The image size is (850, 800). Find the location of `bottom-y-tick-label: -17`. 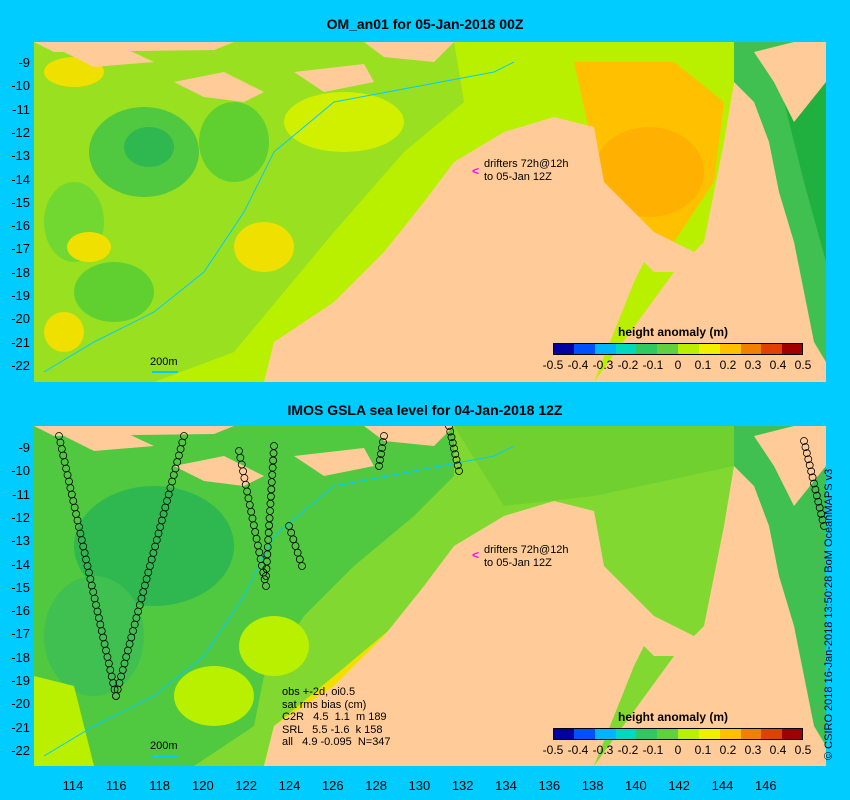

bottom-y-tick-label: -17 is located at coordinates (20, 634).